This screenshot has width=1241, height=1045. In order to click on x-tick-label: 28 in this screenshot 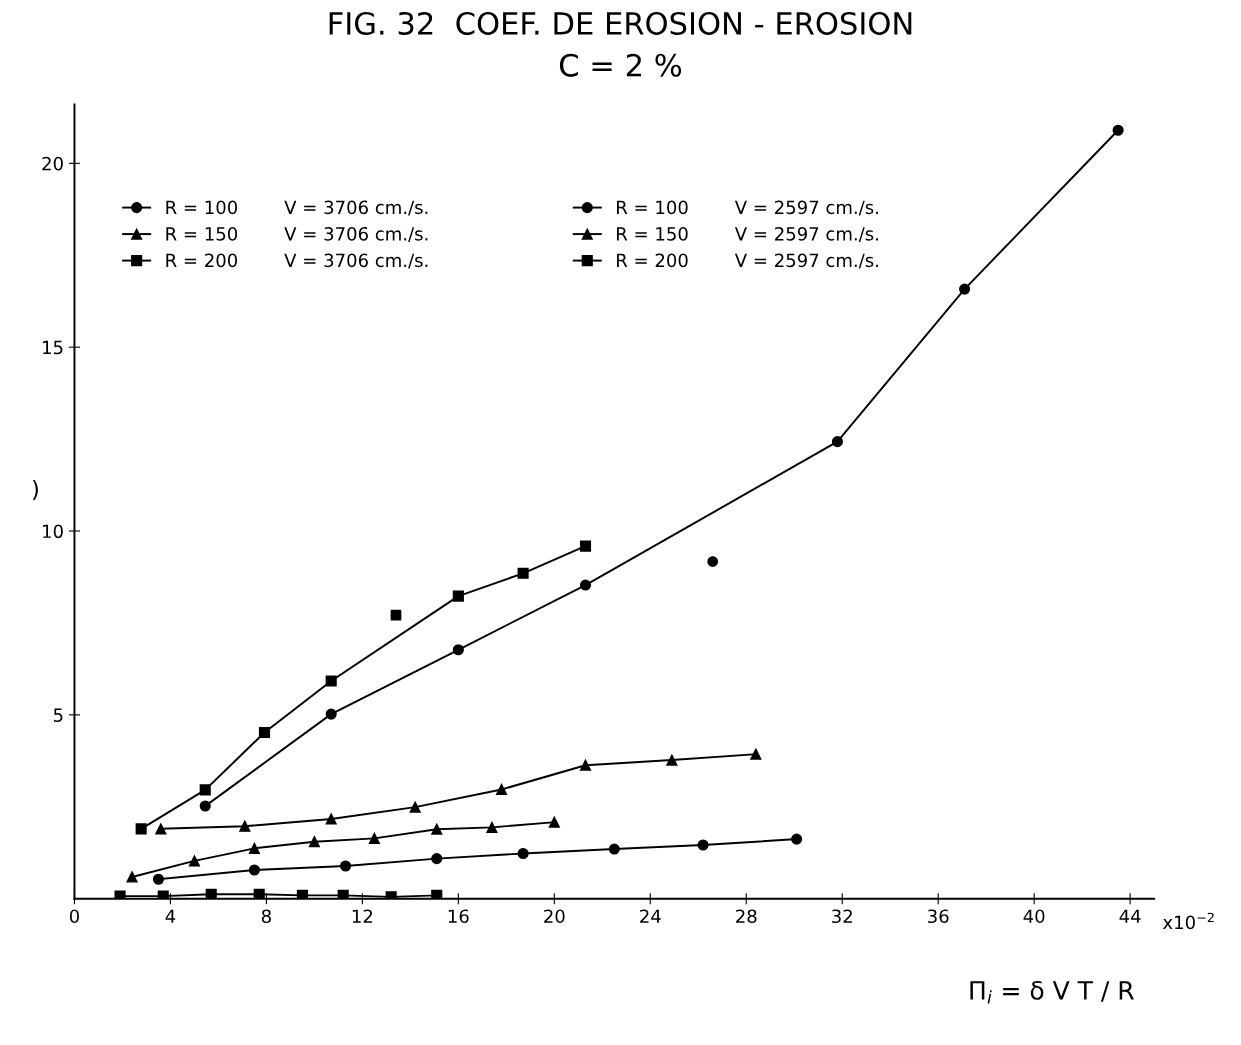, I will do `click(746, 916)`.